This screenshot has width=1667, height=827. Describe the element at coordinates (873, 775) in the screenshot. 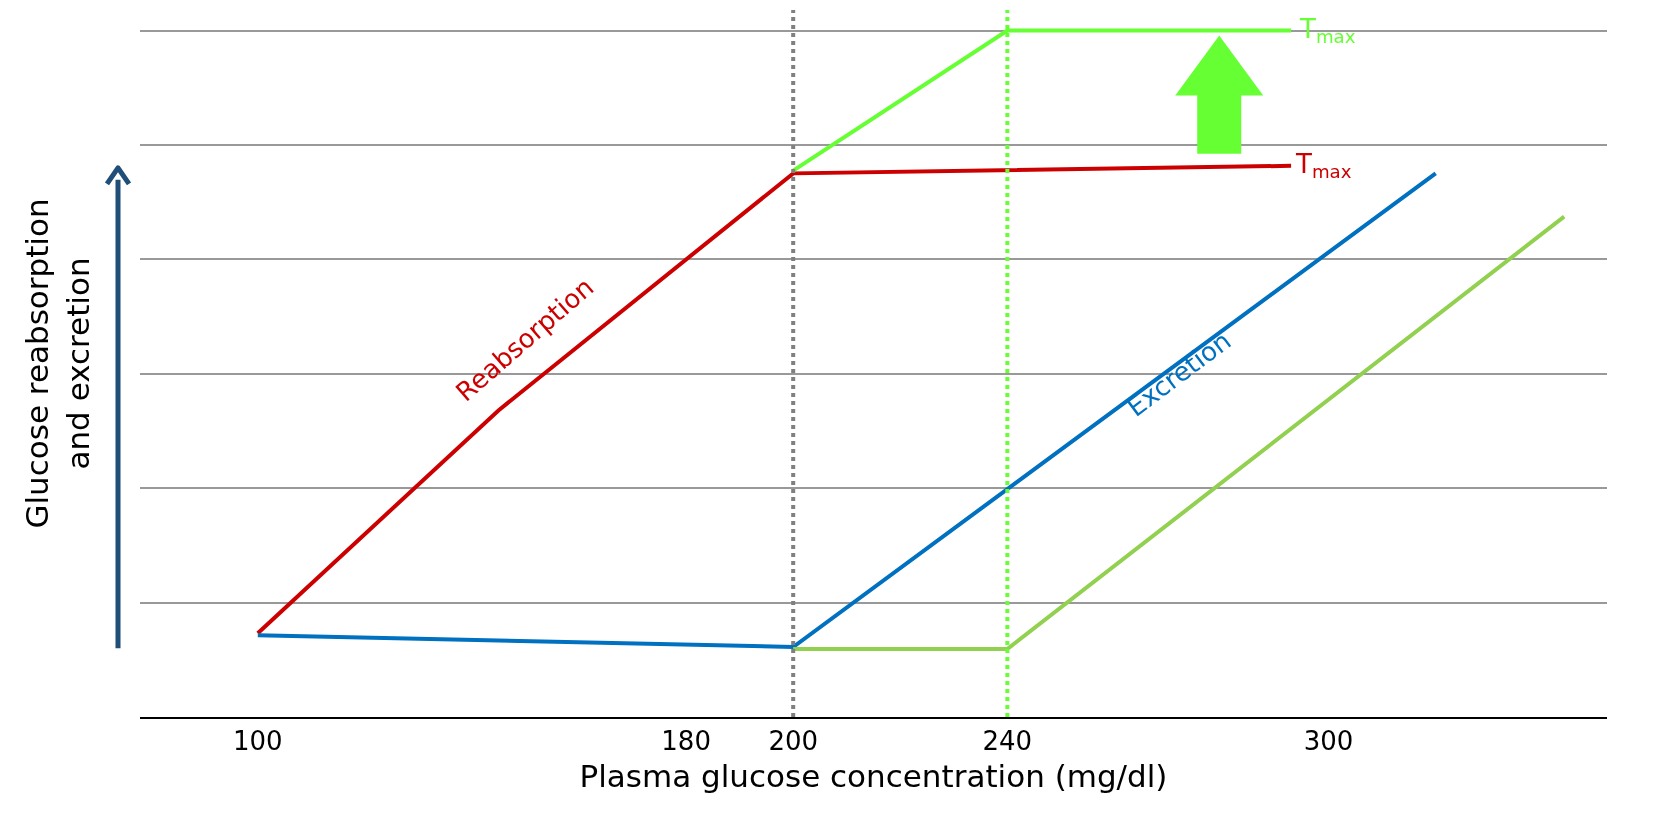

I see `x-axis-title: Plasma glucose concentration (mg/dl)` at that location.